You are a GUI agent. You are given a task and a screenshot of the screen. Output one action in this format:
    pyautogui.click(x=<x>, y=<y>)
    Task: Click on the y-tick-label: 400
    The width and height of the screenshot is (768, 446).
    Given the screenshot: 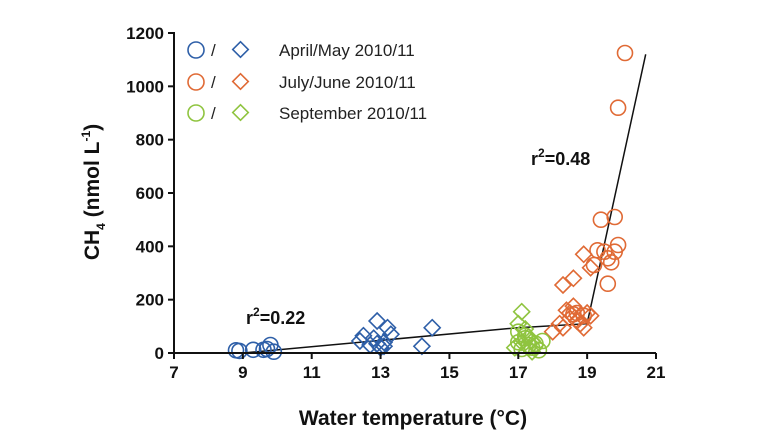 What is the action you would take?
    pyautogui.click(x=150, y=246)
    